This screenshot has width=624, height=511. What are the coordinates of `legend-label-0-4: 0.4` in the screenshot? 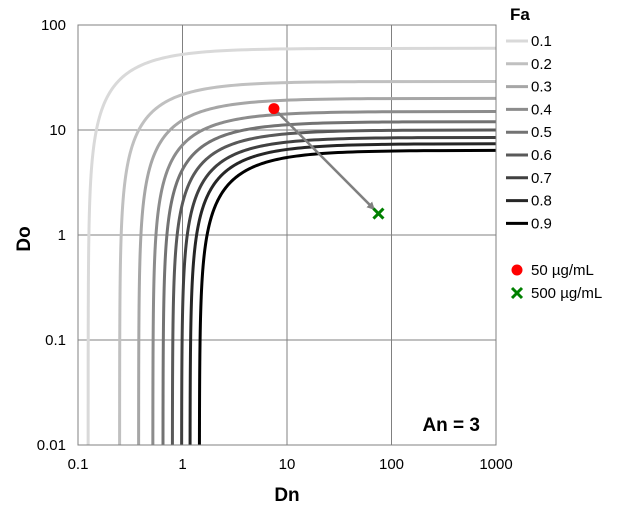 It's located at (541, 109).